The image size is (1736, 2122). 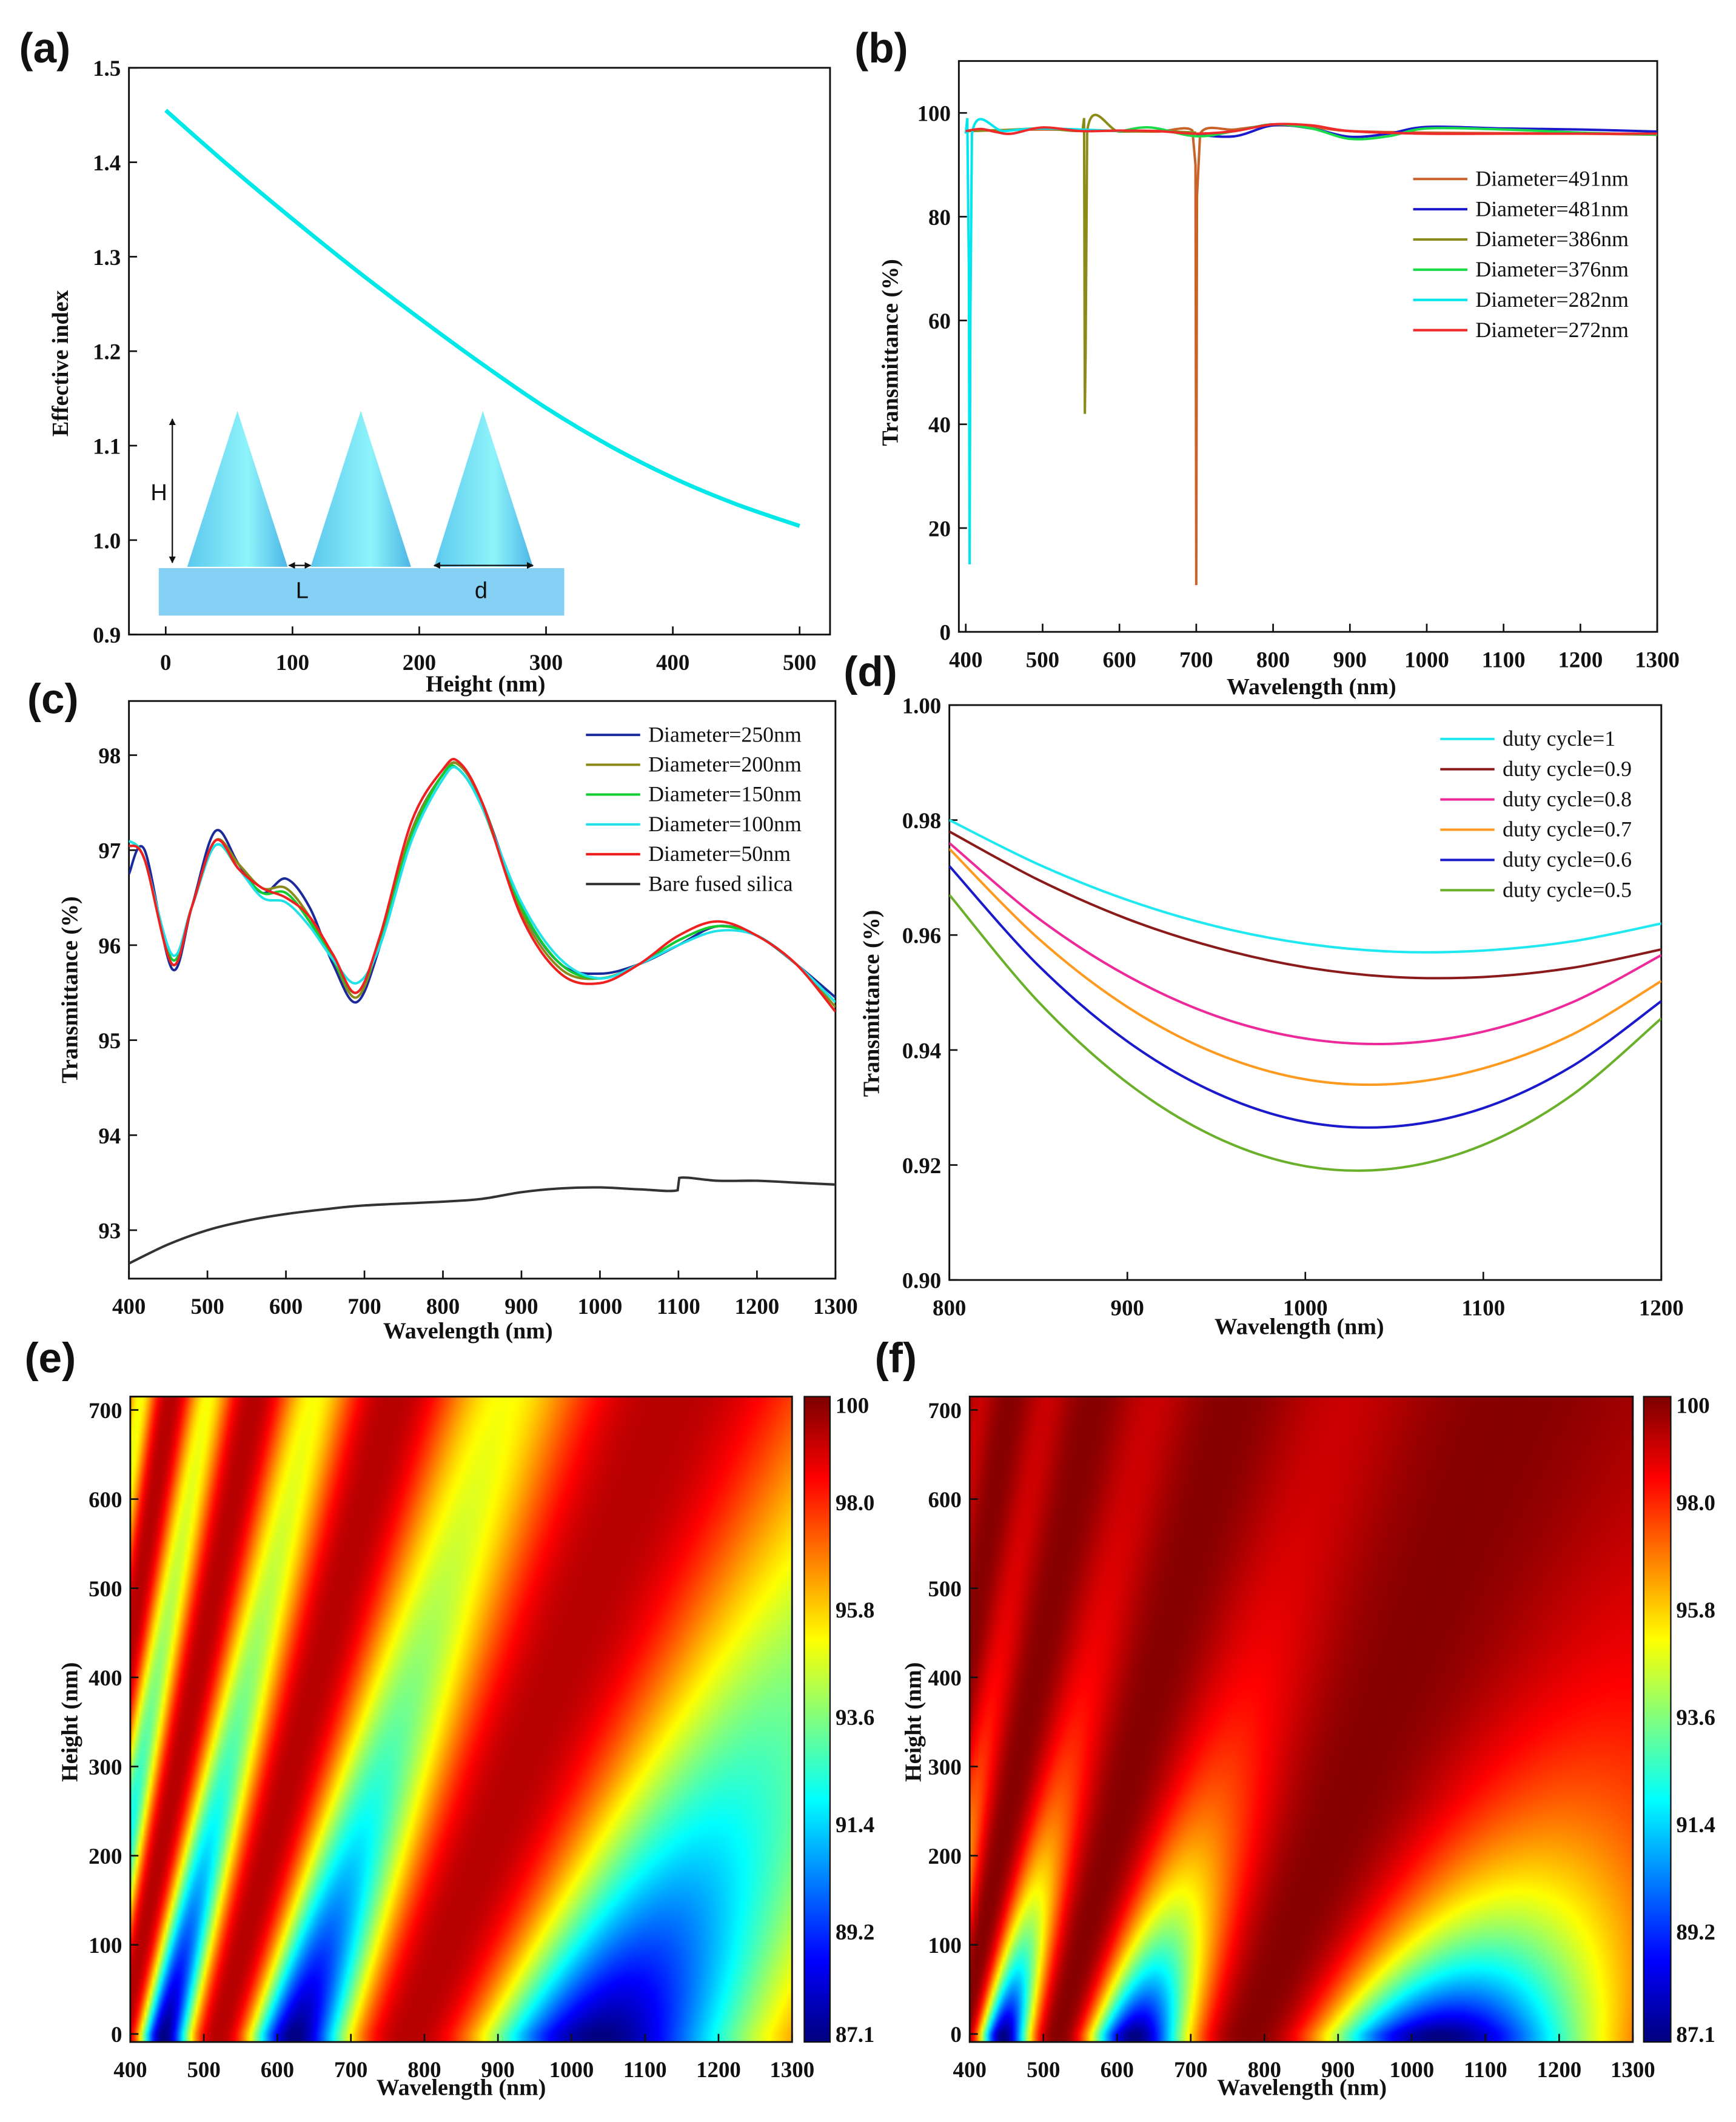 I want to click on y-tick-label: 400, so click(x=106, y=1677).